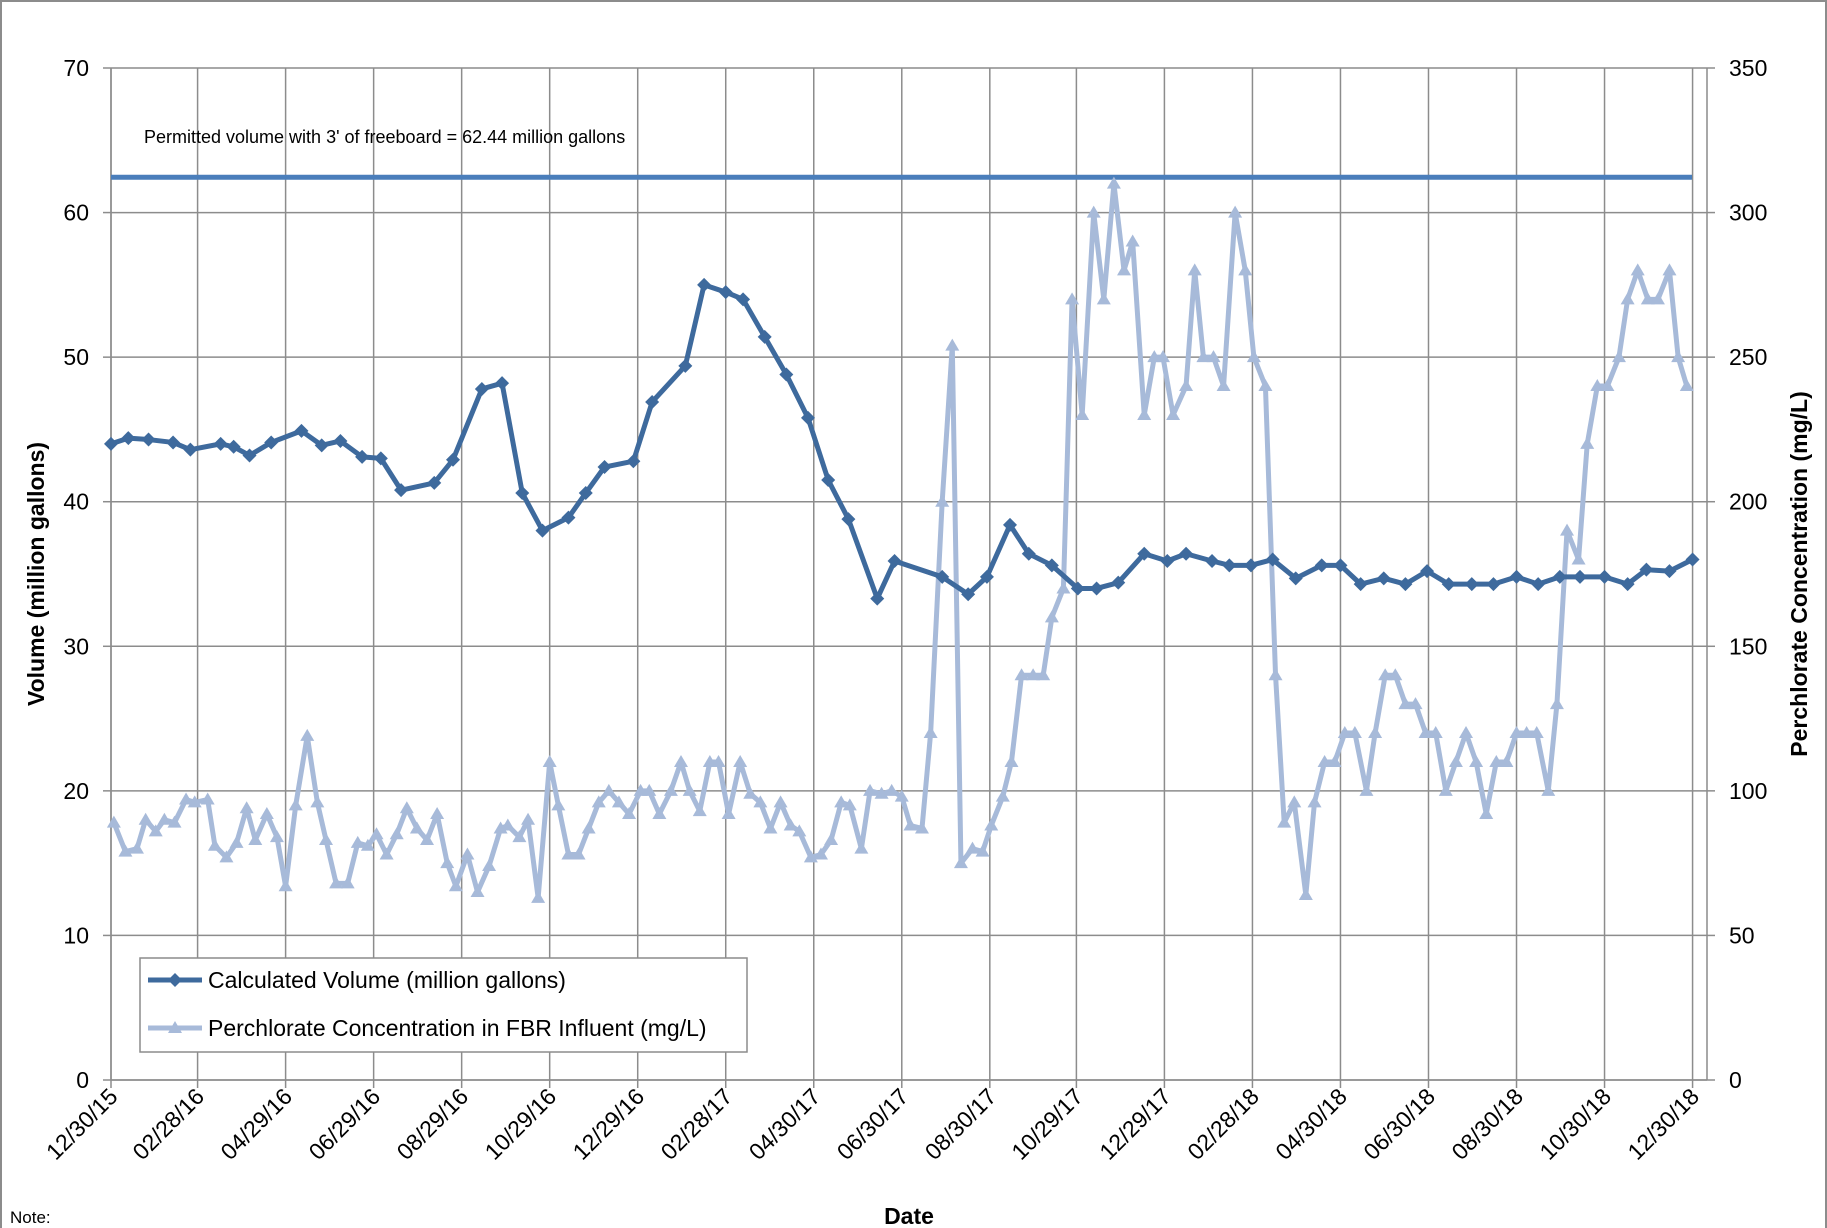 This screenshot has width=1827, height=1228. What do you see at coordinates (1742, 935) in the screenshot?
I see `y2-tick-label: 50` at bounding box center [1742, 935].